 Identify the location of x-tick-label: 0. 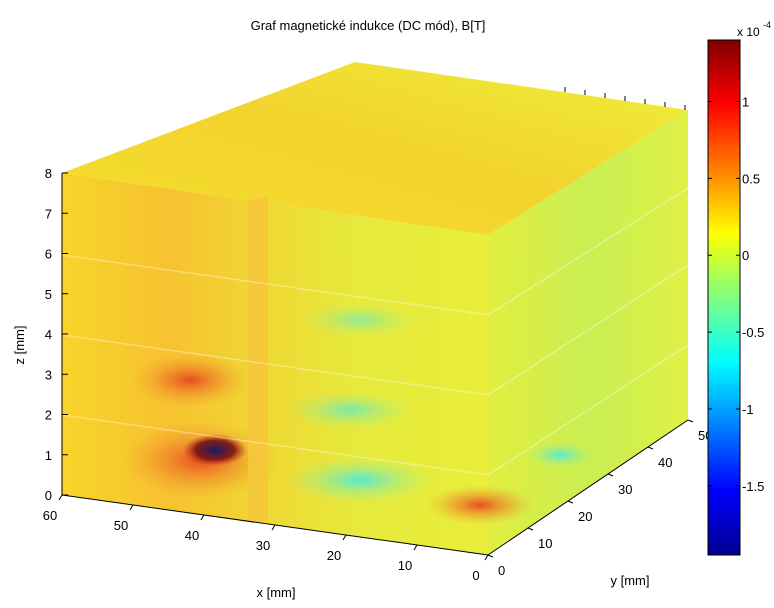
(475, 575).